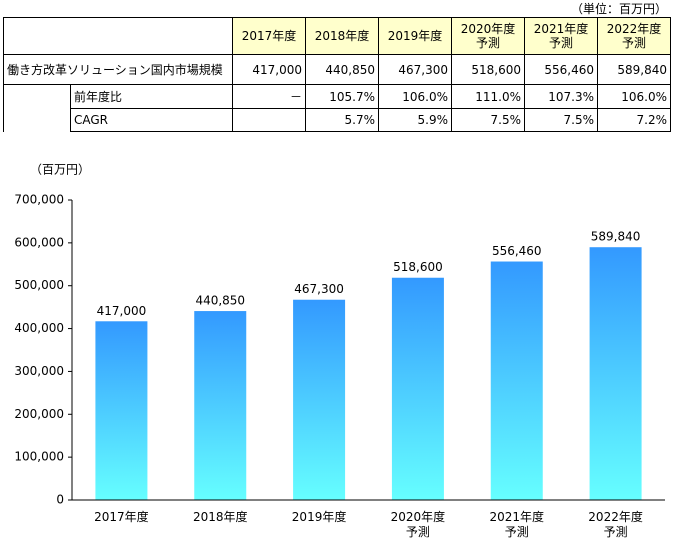 This screenshot has width=675, height=555. What do you see at coordinates (634, 120) in the screenshot?
I see `table-cell: 7.2%` at bounding box center [634, 120].